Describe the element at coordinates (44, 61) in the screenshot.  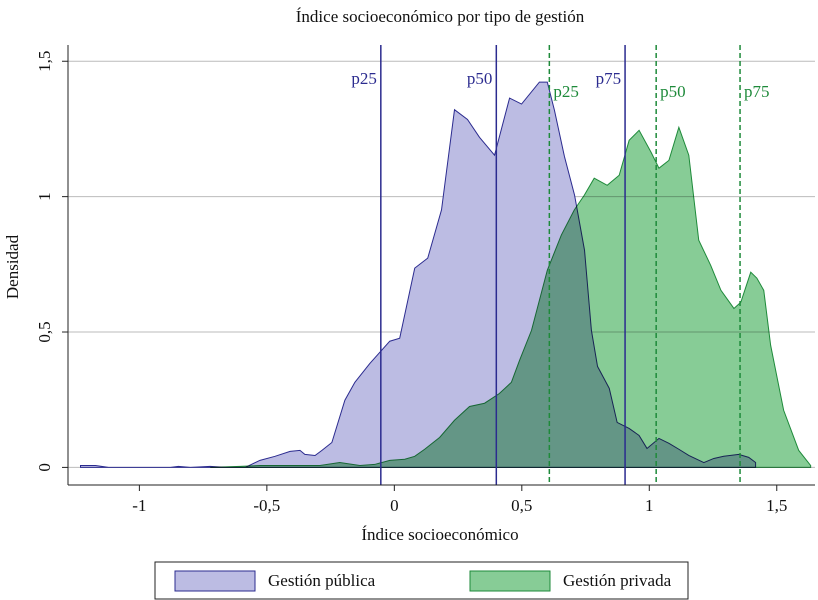
I see `y-tick-label: 1,5` at that location.